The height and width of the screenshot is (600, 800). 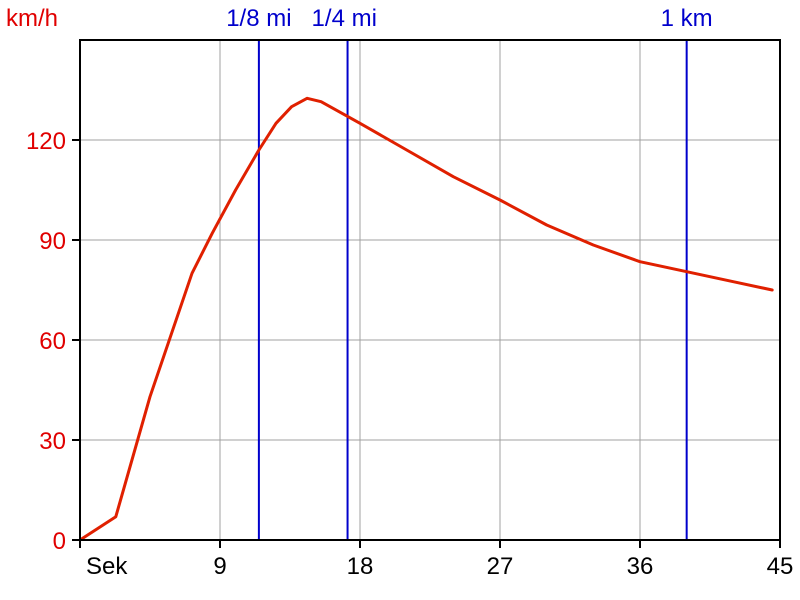 I want to click on x-tick-label-1: 9, so click(x=219, y=566).